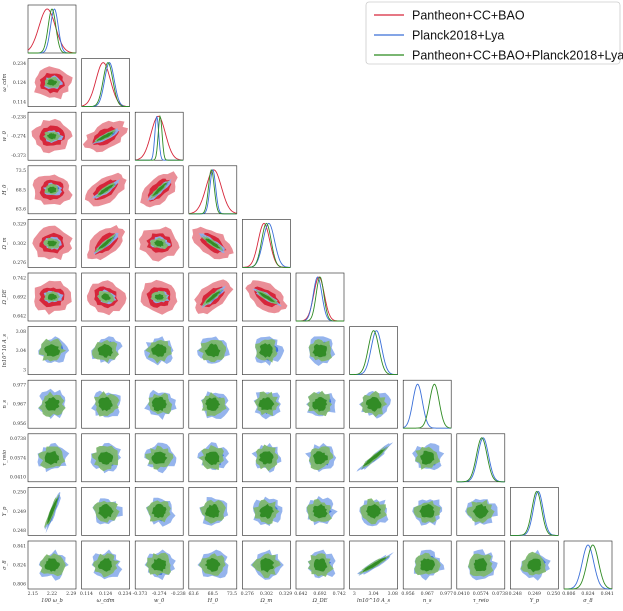  What do you see at coordinates (5, 297) in the screenshot?
I see `y-axis-label: Ω_DE` at bounding box center [5, 297].